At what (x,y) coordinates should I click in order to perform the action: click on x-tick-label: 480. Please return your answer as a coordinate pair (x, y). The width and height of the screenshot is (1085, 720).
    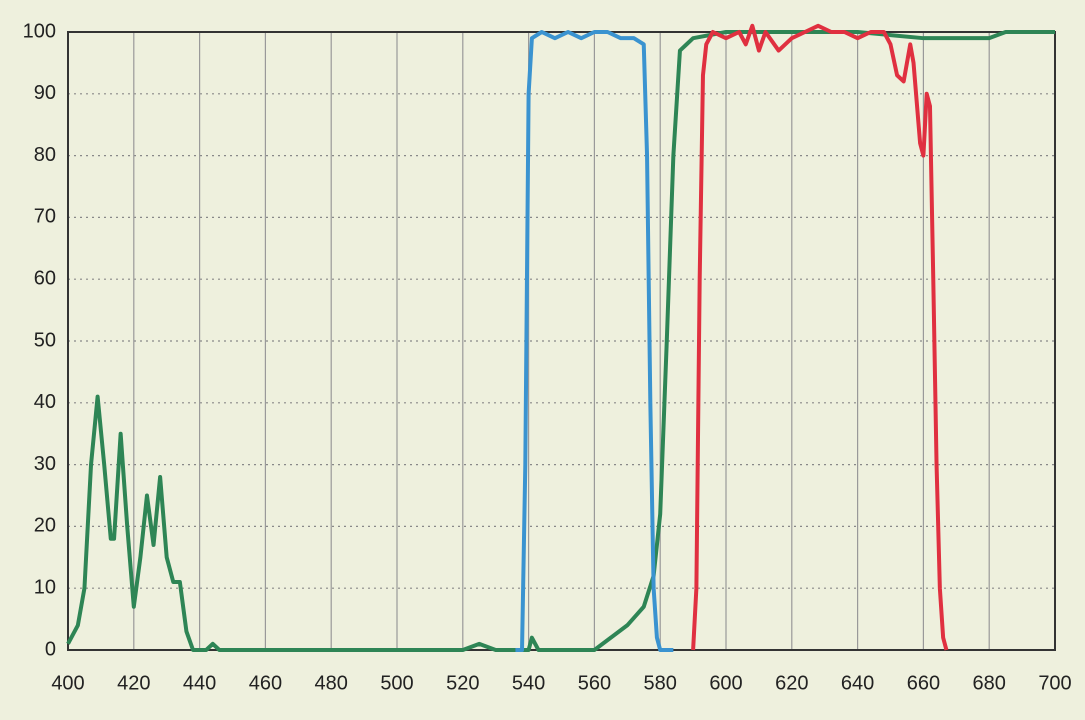
    Looking at the image, I should click on (331, 683).